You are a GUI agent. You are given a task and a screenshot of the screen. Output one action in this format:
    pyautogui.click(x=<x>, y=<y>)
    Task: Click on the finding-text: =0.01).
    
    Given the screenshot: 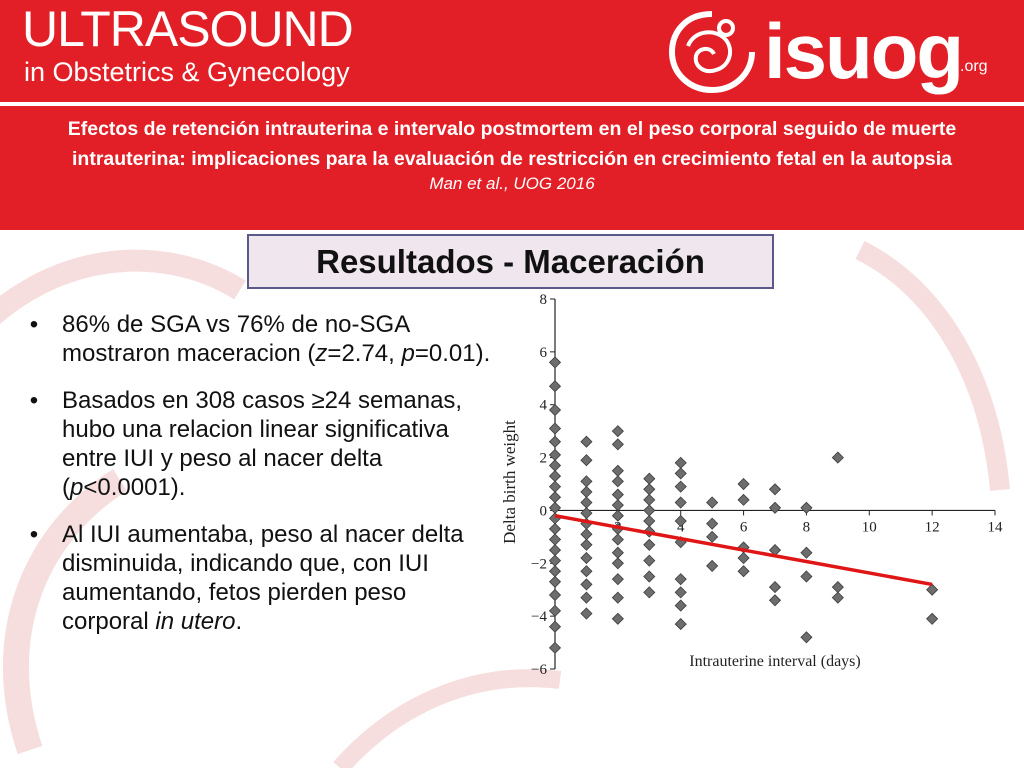 What is the action you would take?
    pyautogui.click(x=452, y=353)
    